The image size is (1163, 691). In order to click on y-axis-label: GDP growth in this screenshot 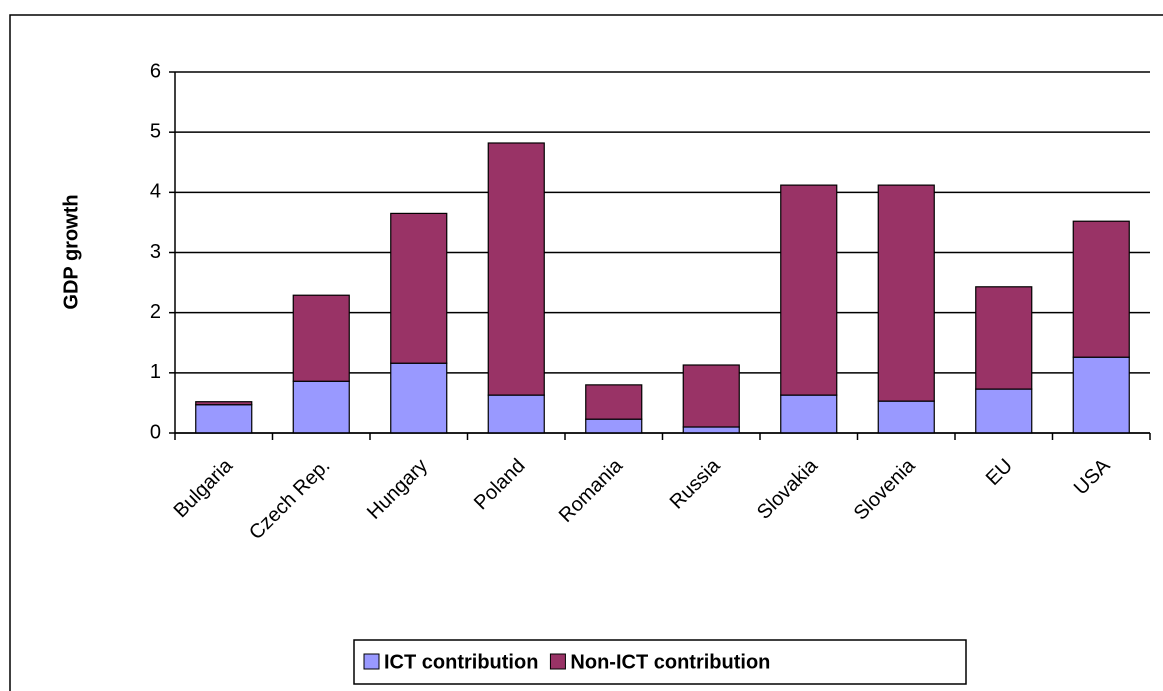, I will do `click(71, 251)`.